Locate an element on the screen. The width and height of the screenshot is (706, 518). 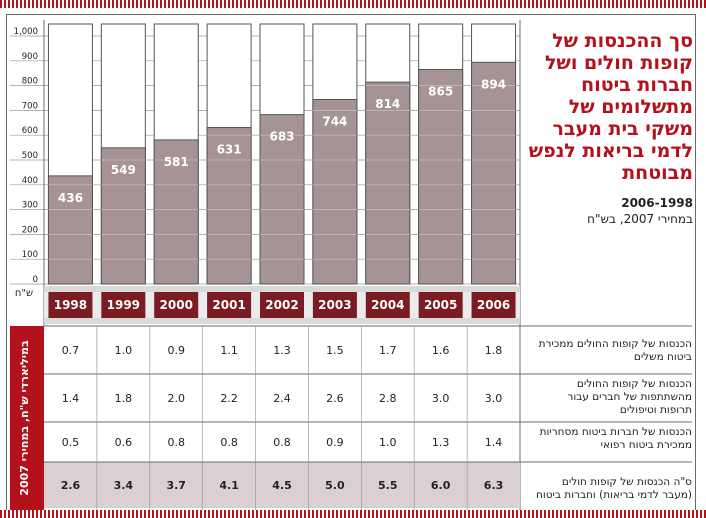
bar-value-label: 581 is located at coordinates (176, 162).